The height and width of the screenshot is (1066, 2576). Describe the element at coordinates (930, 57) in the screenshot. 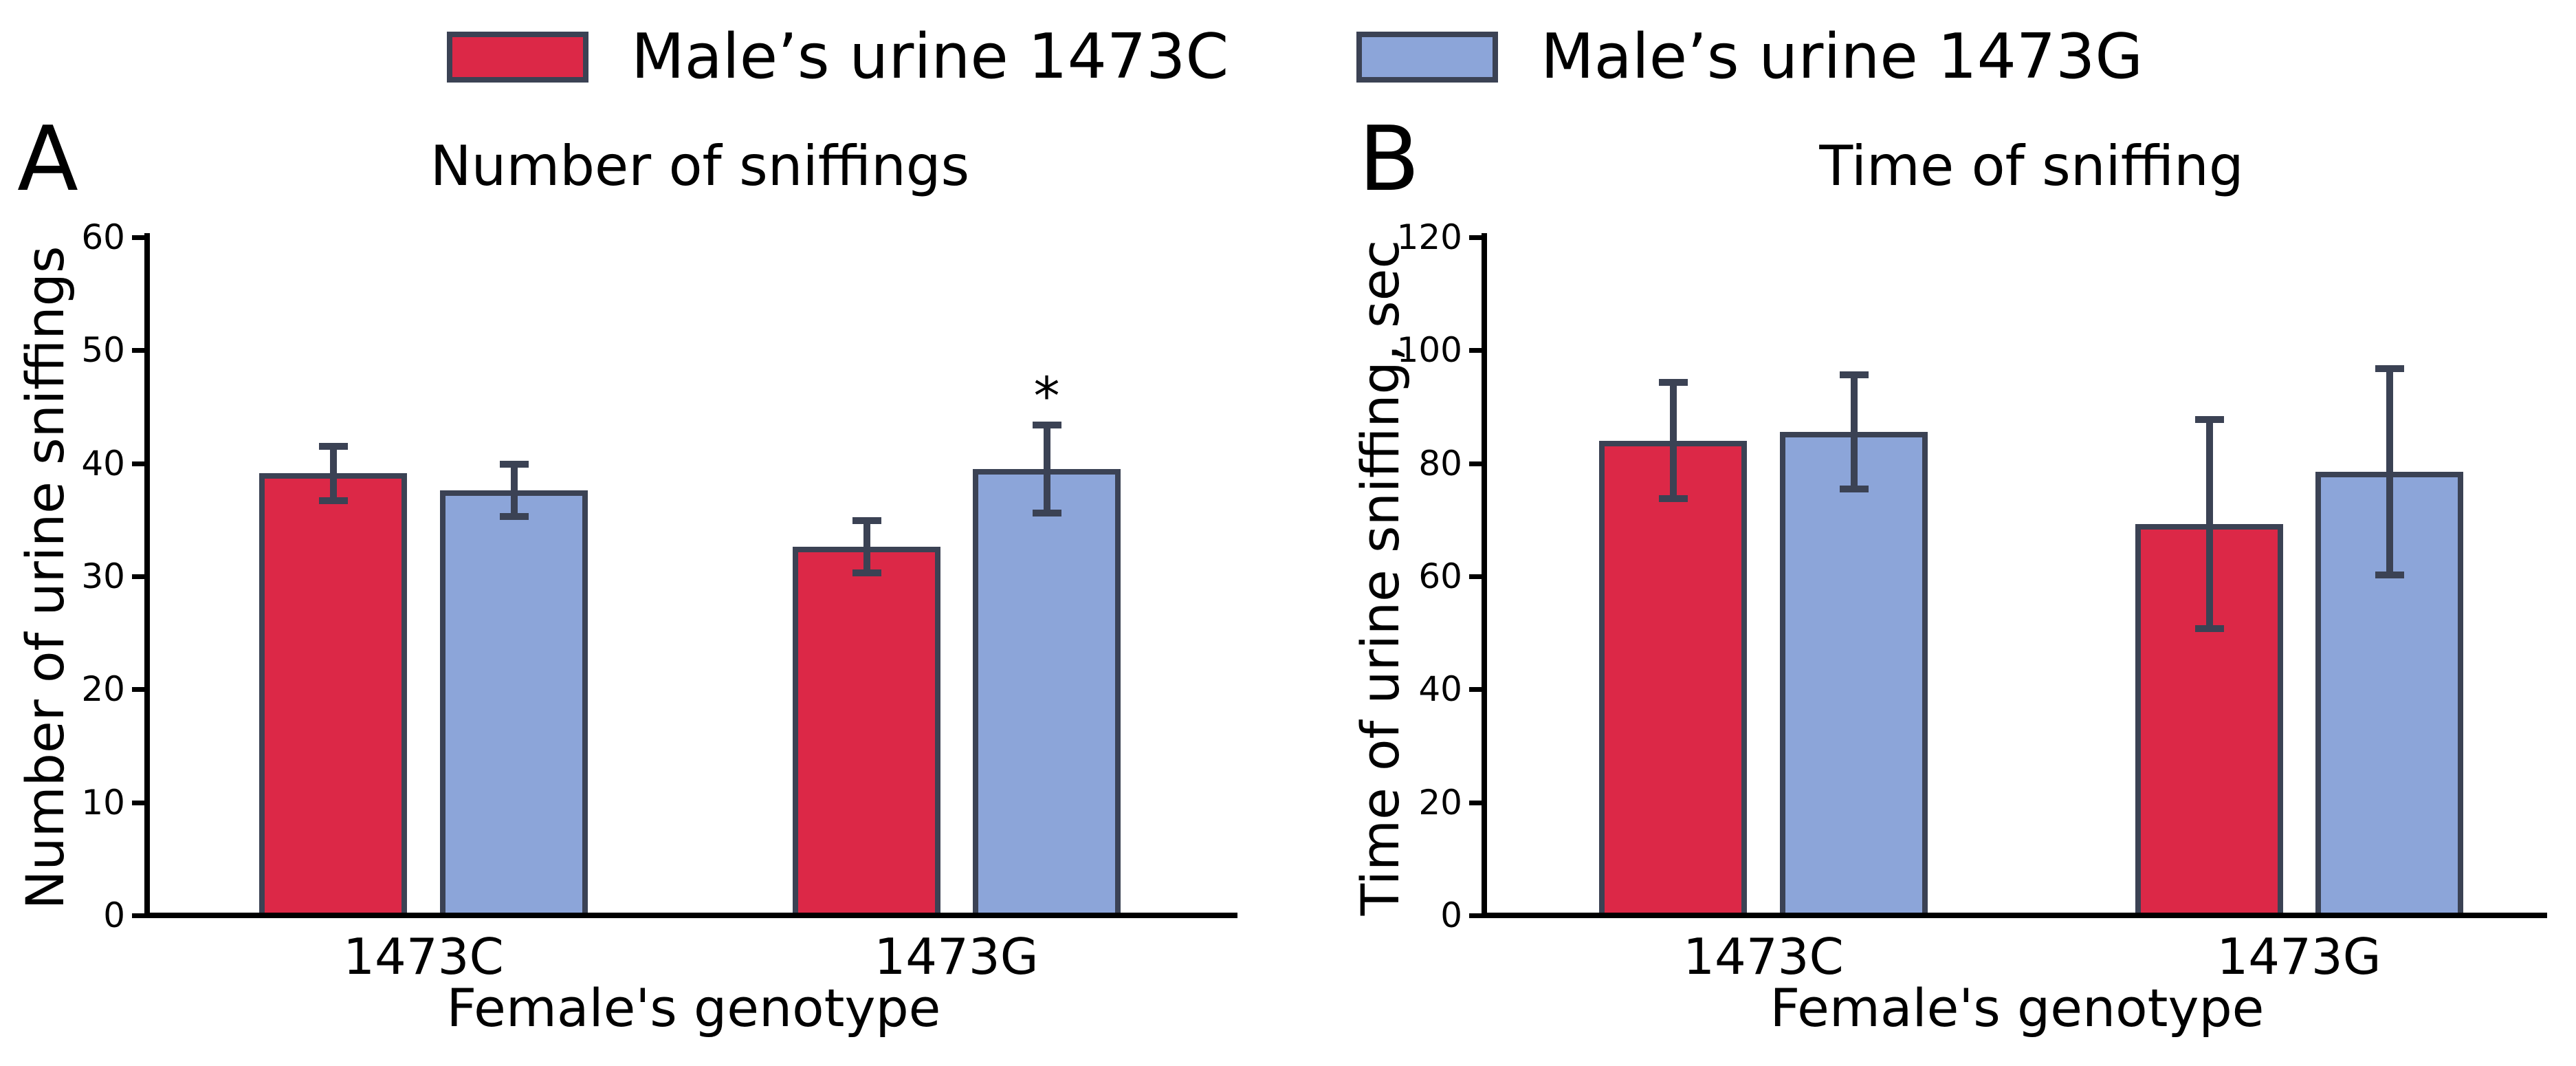

I see `legend-label: Male’s urine 1473C` at that location.